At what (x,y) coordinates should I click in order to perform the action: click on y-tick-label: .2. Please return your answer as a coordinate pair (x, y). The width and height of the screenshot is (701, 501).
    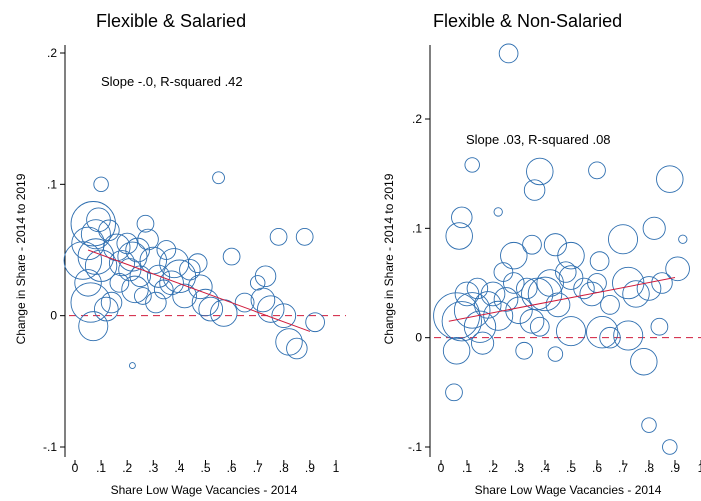
    Looking at the image, I should click on (52, 53).